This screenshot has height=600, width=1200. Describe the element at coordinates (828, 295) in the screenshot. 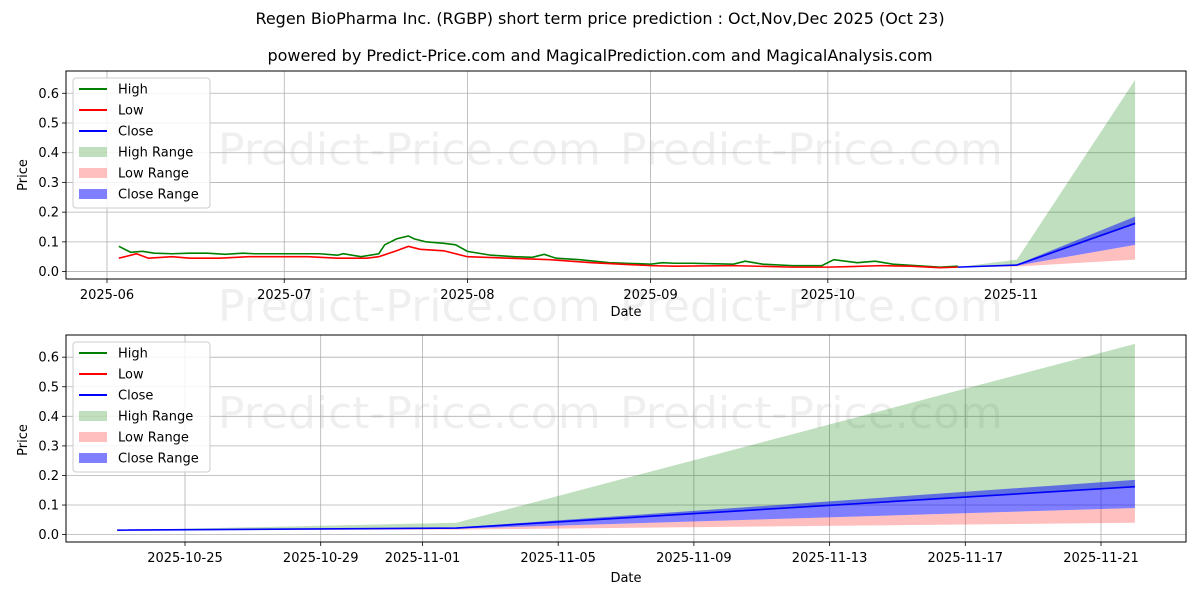

I see `x-tick-label: 2025-10` at that location.